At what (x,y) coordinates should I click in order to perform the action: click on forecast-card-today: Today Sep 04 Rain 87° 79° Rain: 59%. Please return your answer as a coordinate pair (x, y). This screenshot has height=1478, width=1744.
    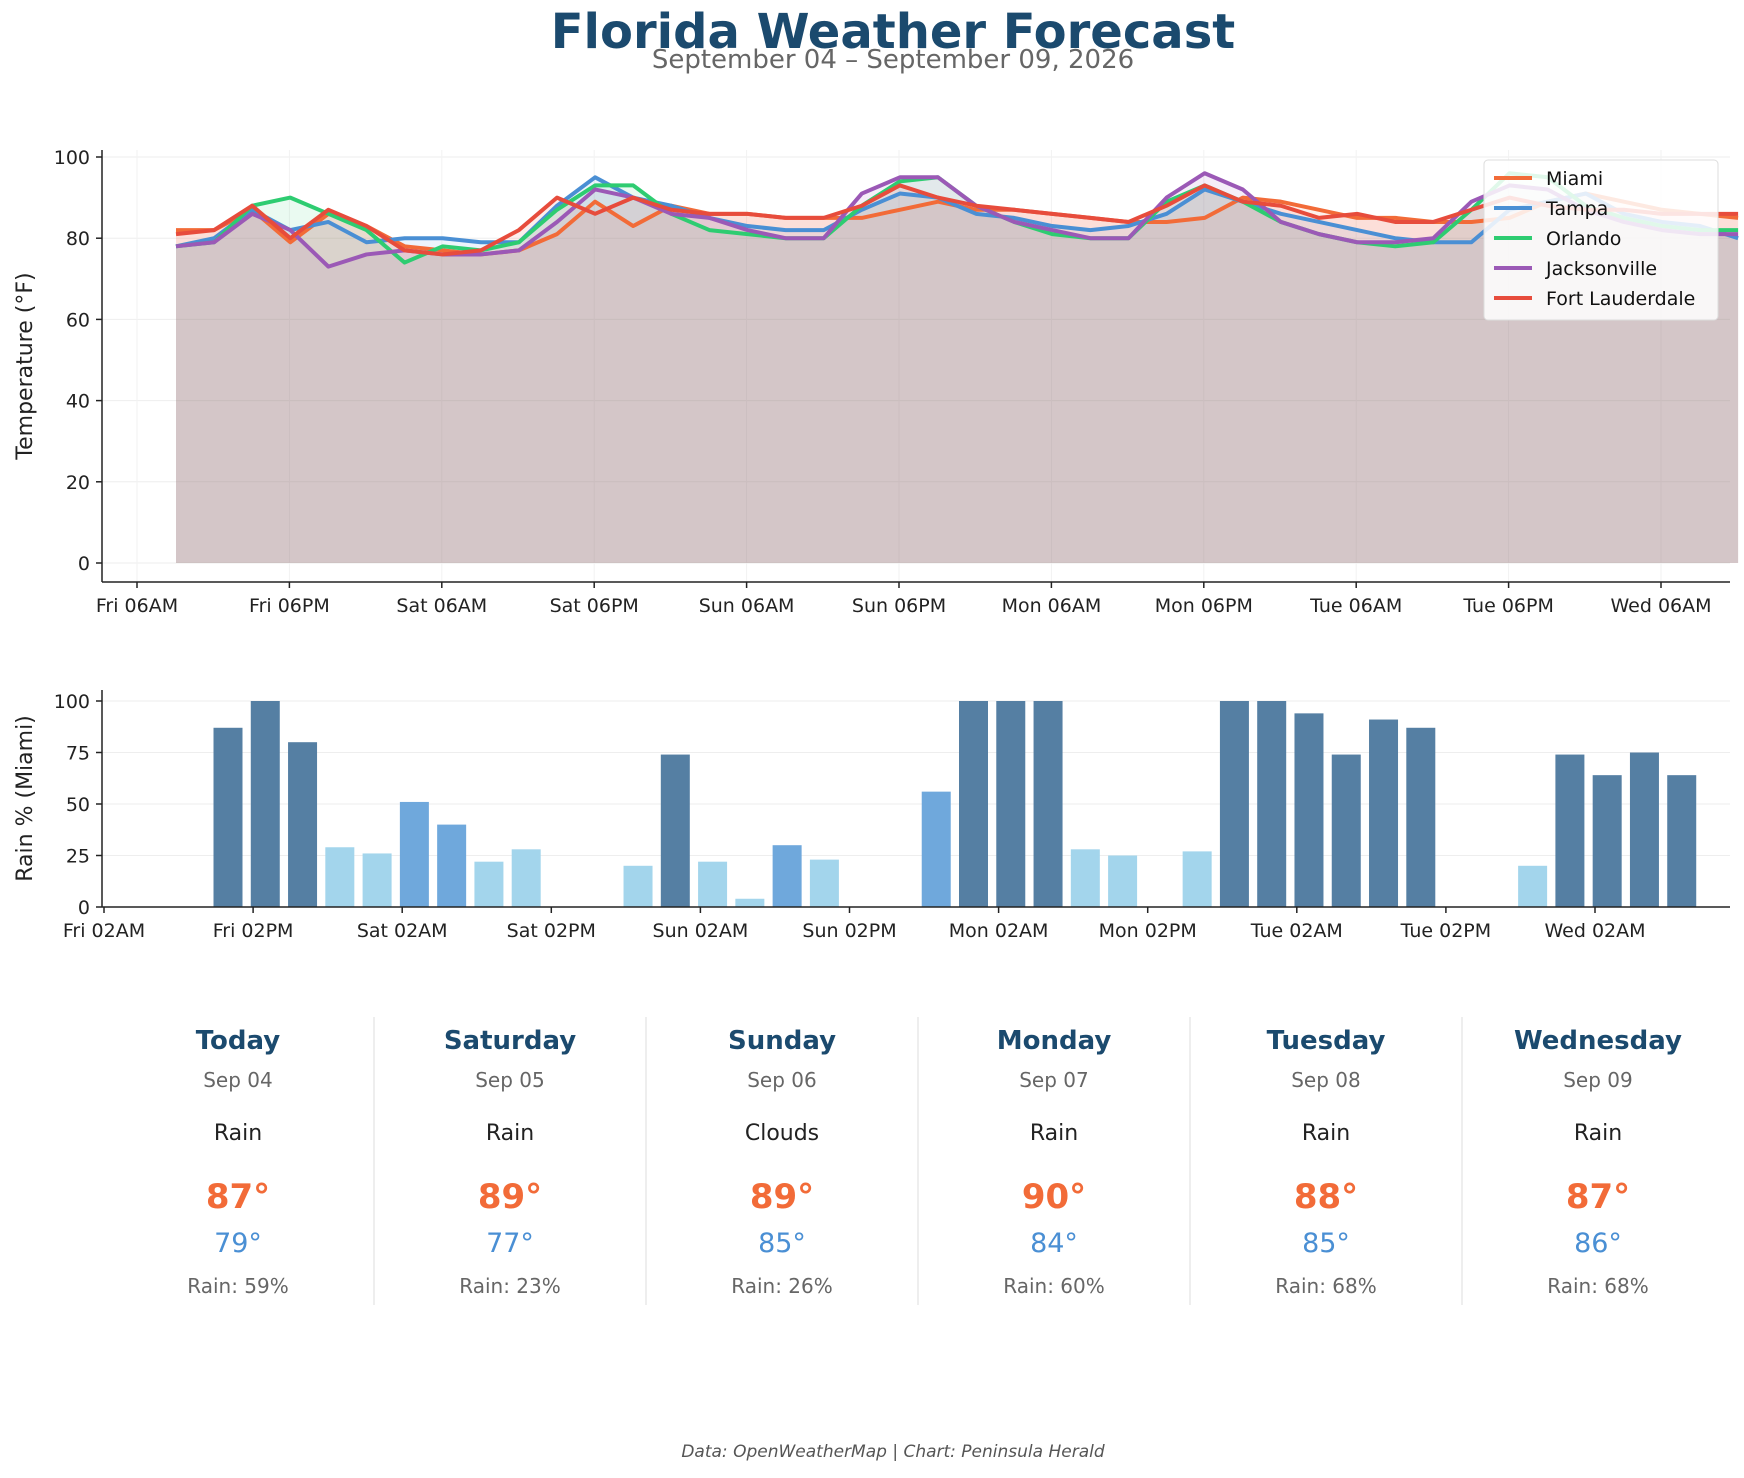
    Looking at the image, I should click on (238, 1162).